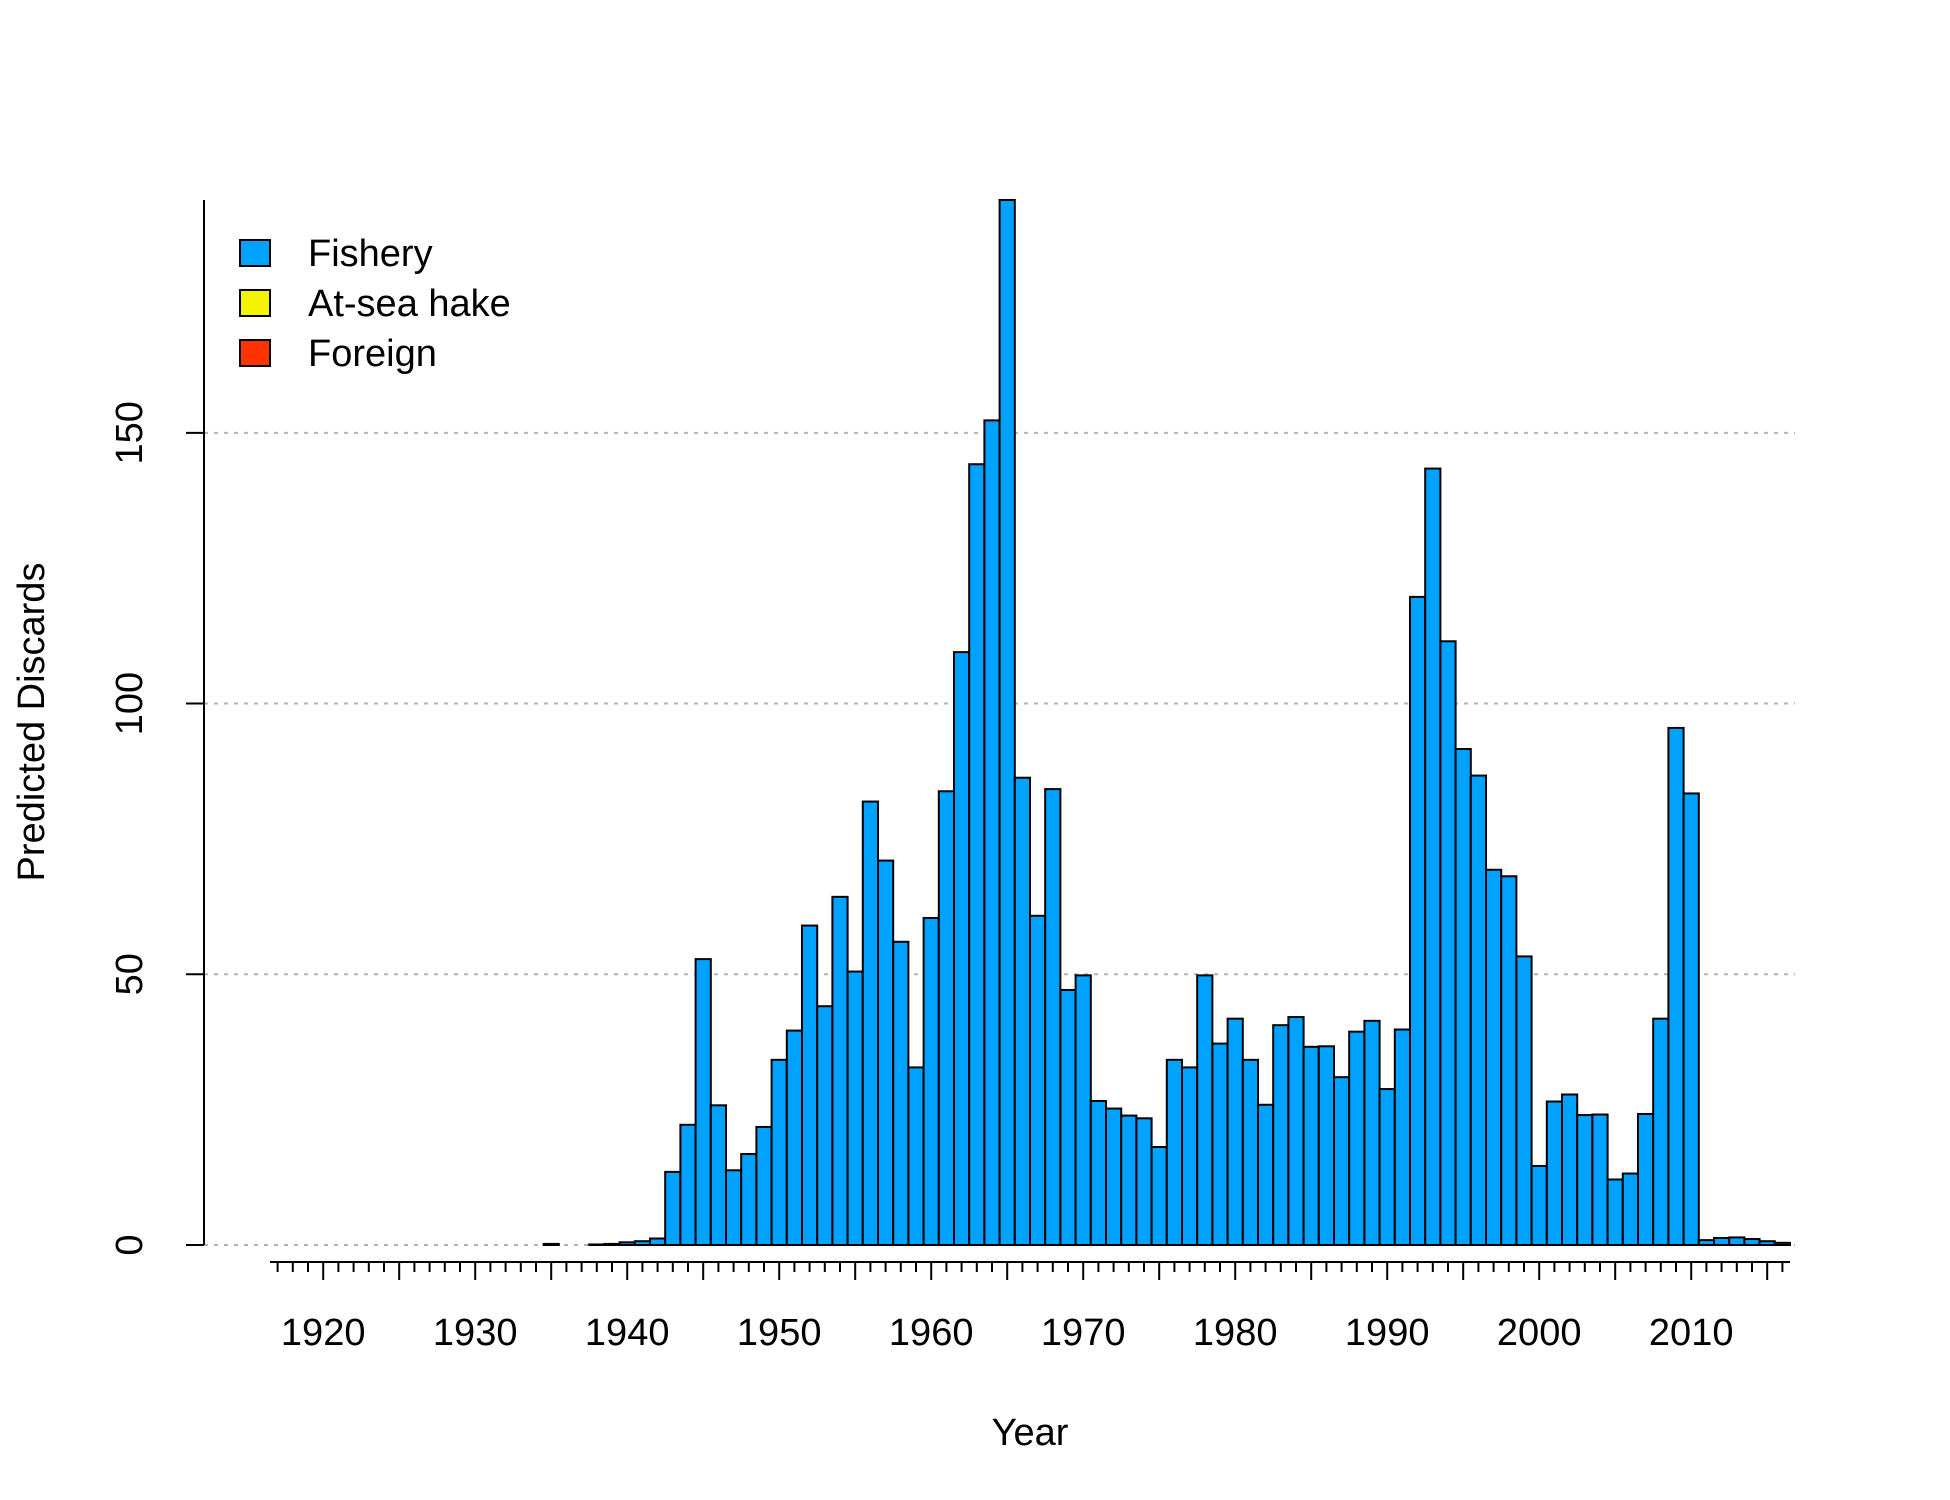 The height and width of the screenshot is (1500, 1950). Describe the element at coordinates (323, 1333) in the screenshot. I see `x-tick-label: 1920` at that location.